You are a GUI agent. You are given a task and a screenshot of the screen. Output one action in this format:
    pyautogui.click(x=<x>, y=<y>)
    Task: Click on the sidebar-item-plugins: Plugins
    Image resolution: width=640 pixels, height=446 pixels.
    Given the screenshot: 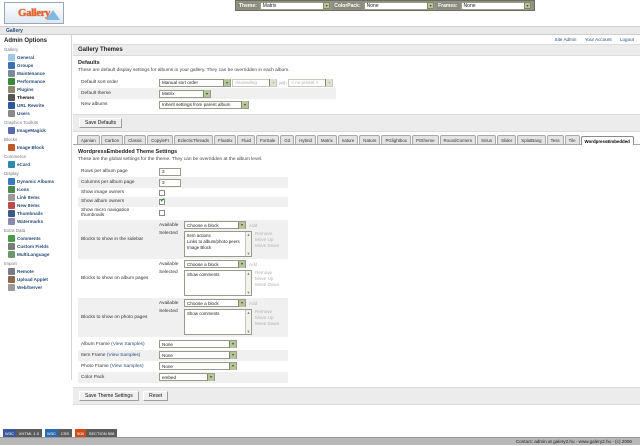 What is the action you would take?
    pyautogui.click(x=36, y=89)
    